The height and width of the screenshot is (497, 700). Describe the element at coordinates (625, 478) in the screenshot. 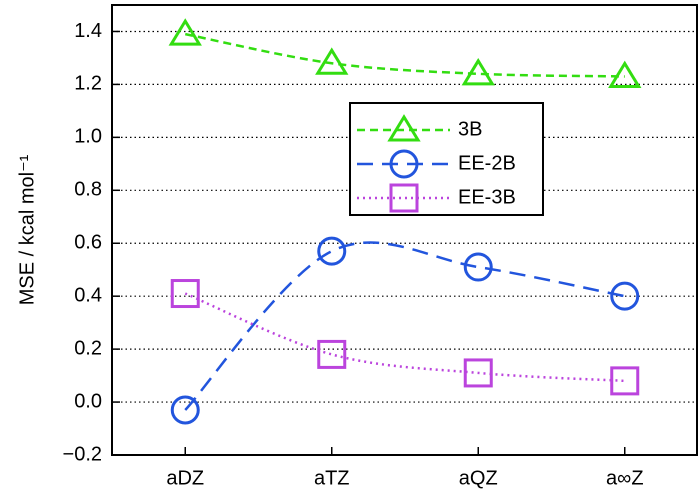

I see `x-tick-label: a∞Z` at that location.